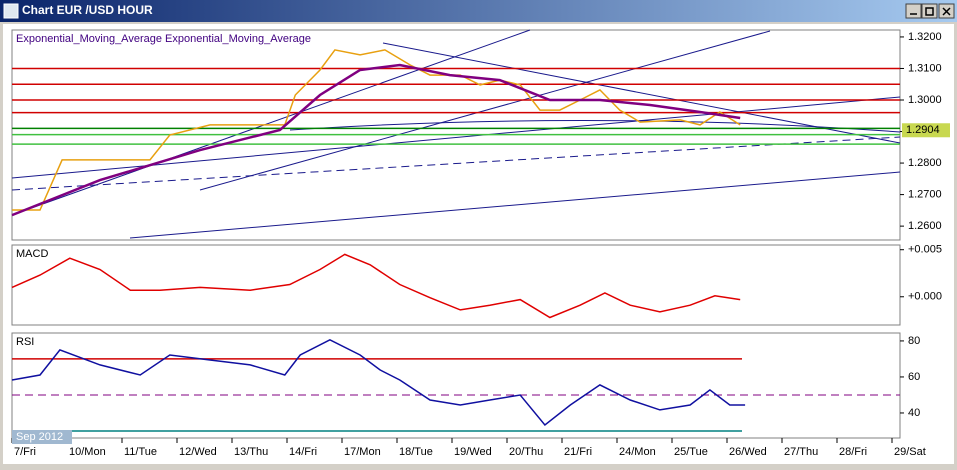  I want to click on window-title: Chart EUR /USD HOUR, so click(87, 10).